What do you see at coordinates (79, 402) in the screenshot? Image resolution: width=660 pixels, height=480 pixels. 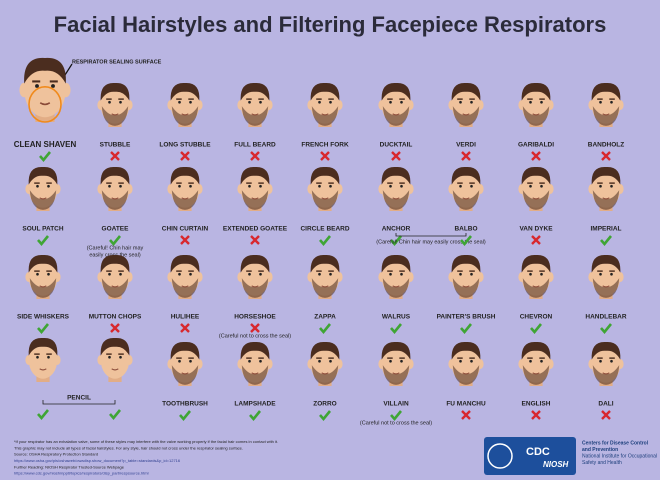 I see `bracket` at bounding box center [79, 402].